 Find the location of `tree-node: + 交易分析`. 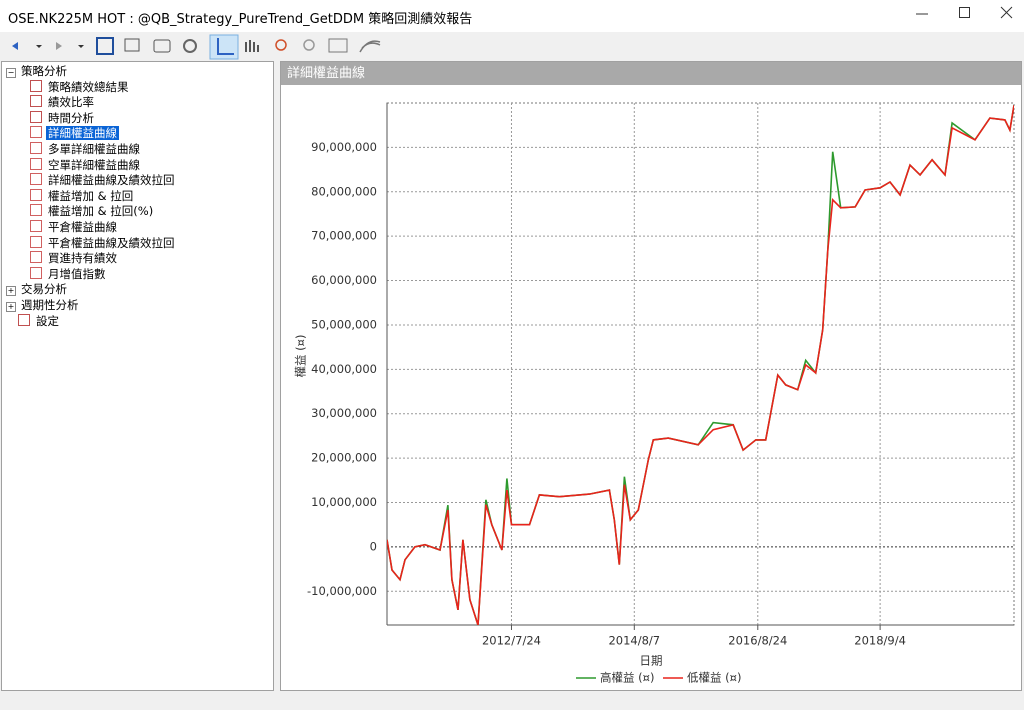

tree-node: + 交易分析 is located at coordinates (37, 289).